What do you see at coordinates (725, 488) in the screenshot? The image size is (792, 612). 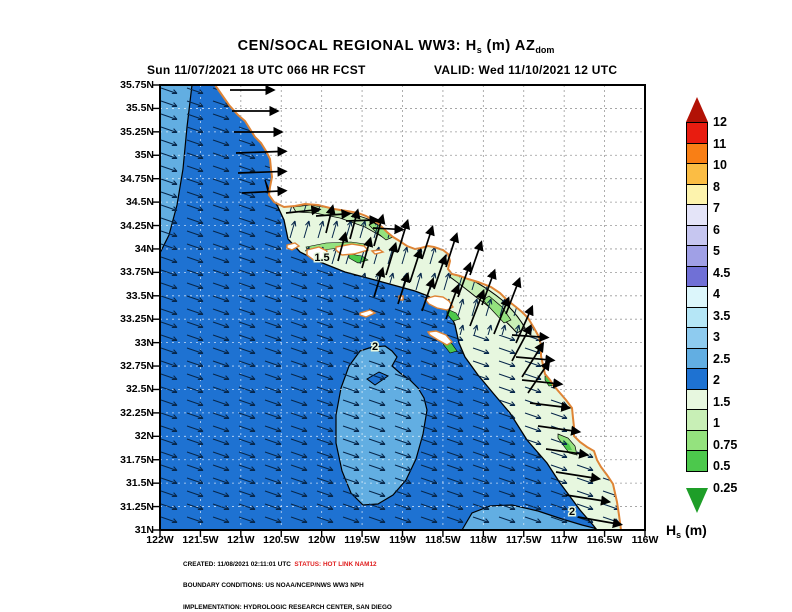 I see `colorbar-tick-label: 0.25` at bounding box center [725, 488].